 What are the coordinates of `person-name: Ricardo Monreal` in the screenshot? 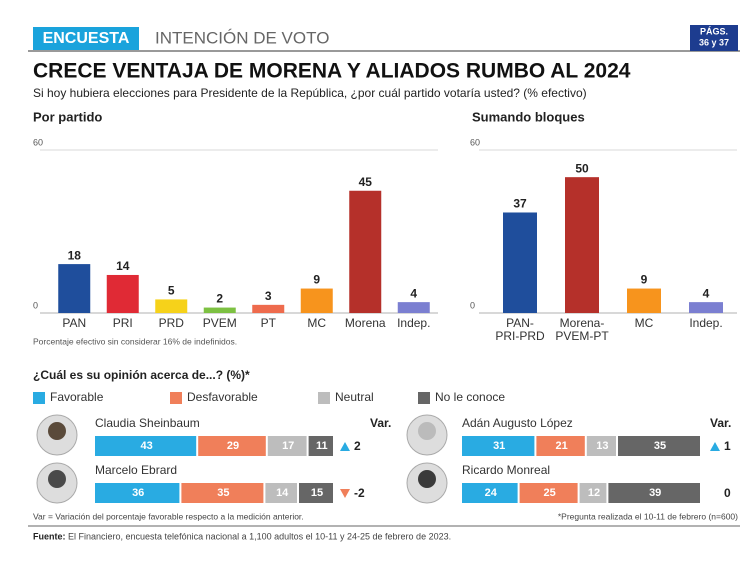 It's located at (506, 470).